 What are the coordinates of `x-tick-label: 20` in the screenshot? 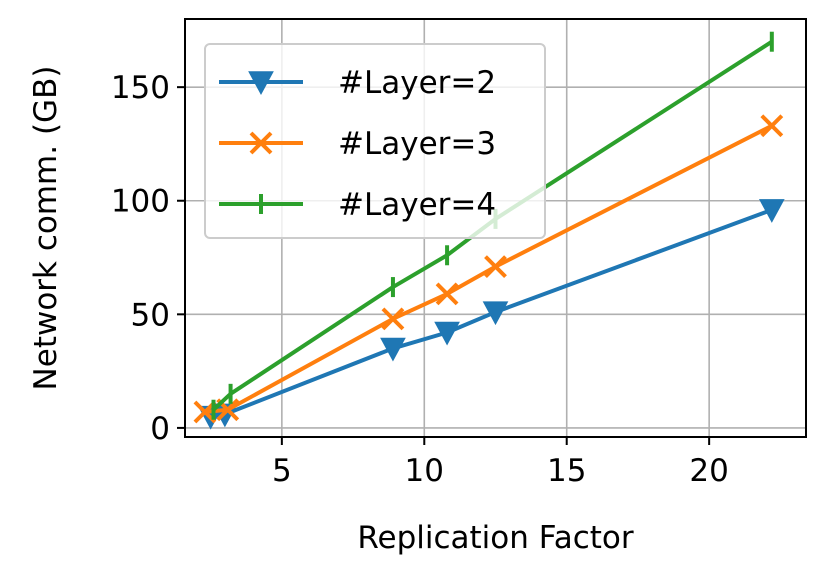 It's located at (708, 471).